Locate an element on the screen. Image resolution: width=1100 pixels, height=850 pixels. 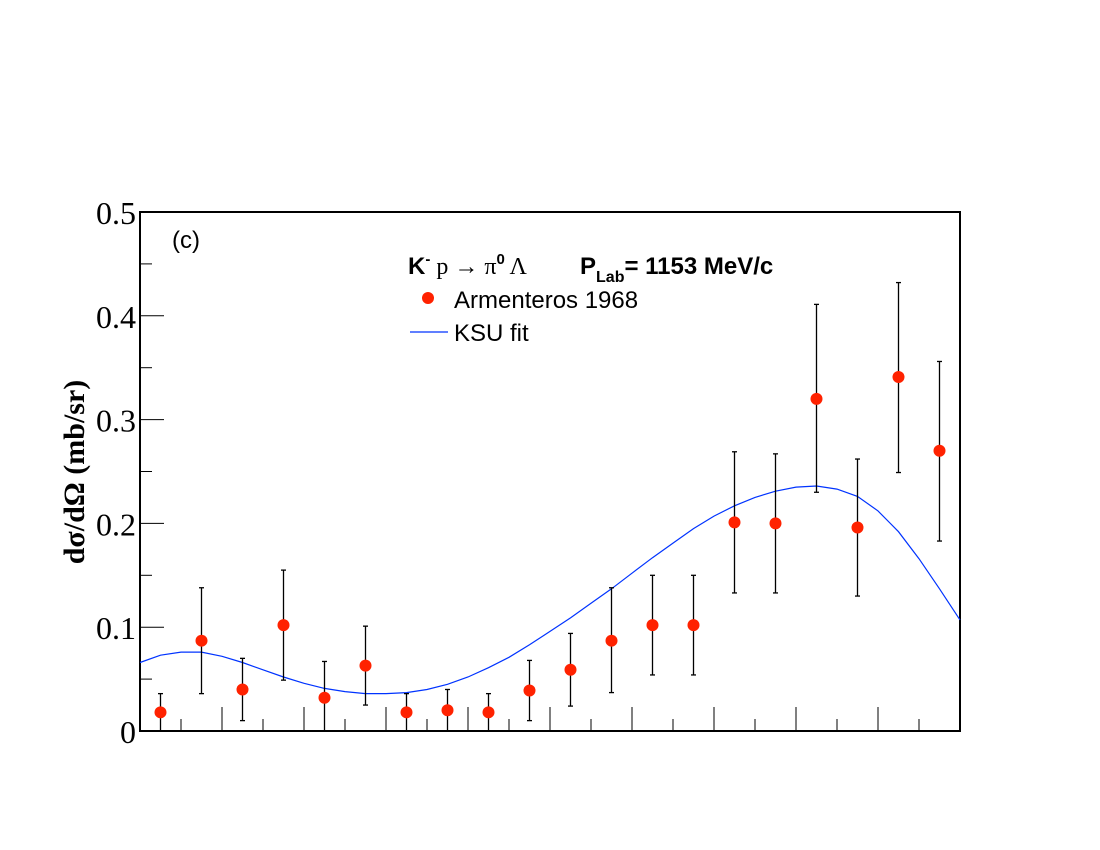
legend-marker-data is located at coordinates (428, 298).